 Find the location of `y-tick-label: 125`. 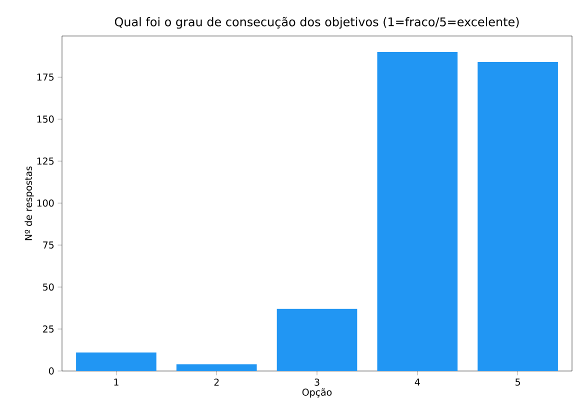

y-tick-label: 125 is located at coordinates (45, 161).